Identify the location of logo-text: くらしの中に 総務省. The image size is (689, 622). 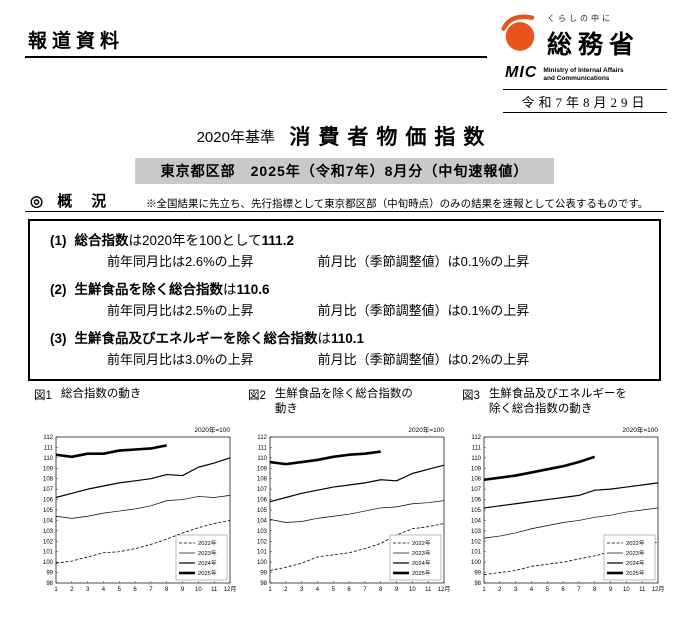
(593, 35).